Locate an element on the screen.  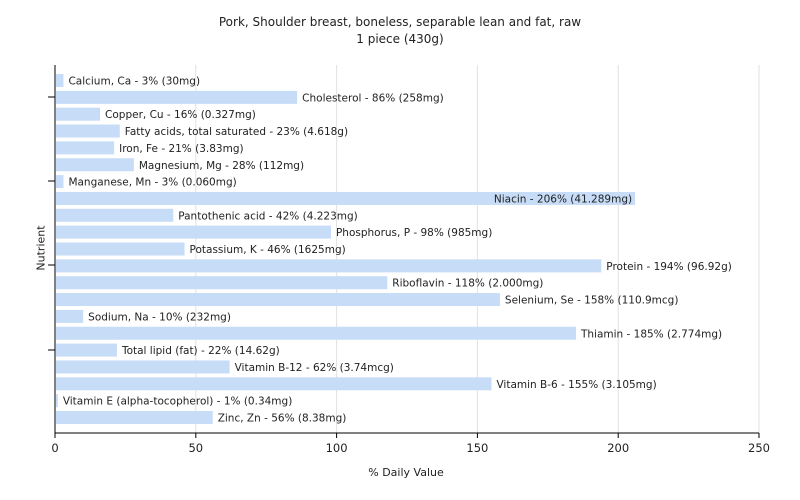
data-label: Copper, Cu - 16% (0.327mg) is located at coordinates (180, 115).